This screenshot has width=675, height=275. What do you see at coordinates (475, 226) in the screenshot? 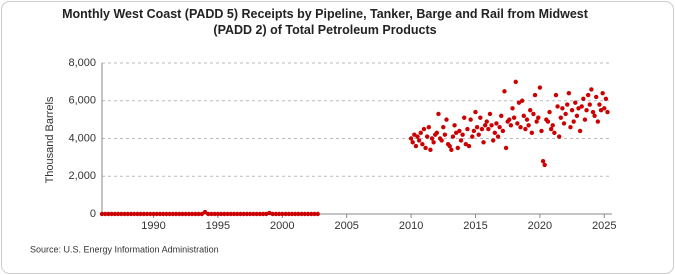
I see `x-tick-label: 2015` at bounding box center [475, 226].